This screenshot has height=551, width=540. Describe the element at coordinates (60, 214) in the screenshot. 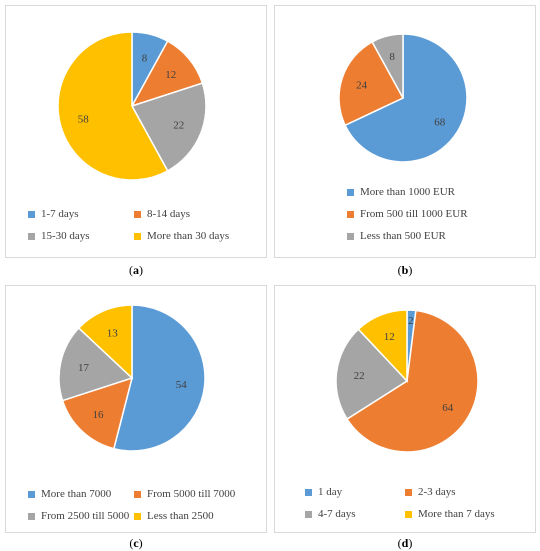

I see `legend-label: 1-7 days` at that location.